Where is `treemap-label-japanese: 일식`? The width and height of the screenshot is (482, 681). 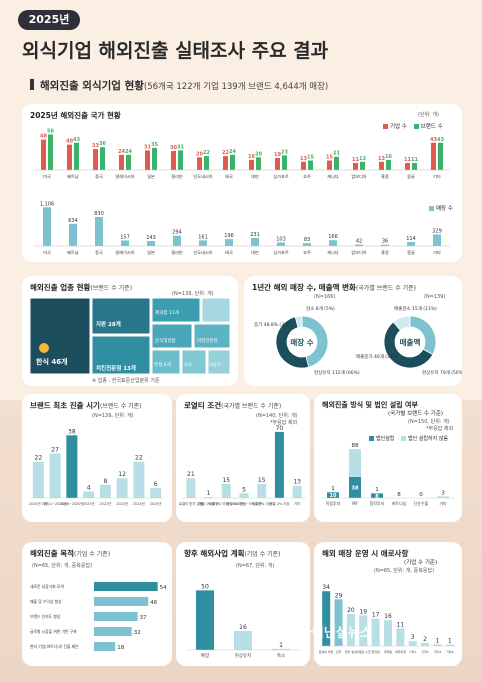 treemap-label-japanese: 일식 is located at coordinates (188, 364).